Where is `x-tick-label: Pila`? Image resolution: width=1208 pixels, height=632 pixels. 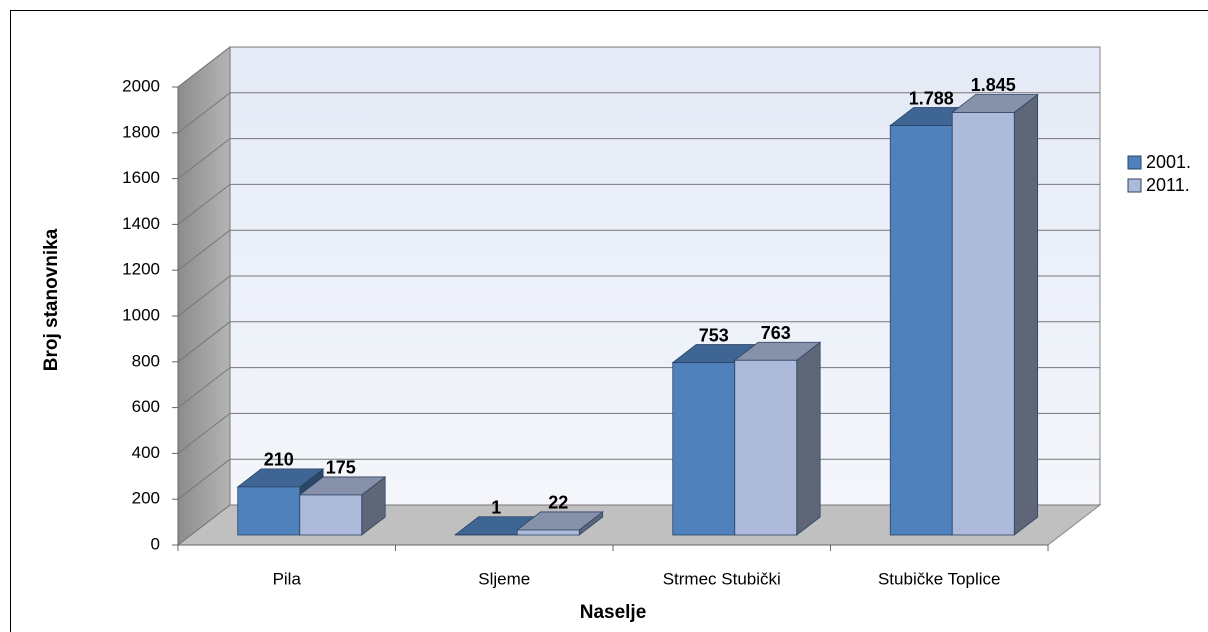
x-tick-label: Pila is located at coordinates (287, 578).